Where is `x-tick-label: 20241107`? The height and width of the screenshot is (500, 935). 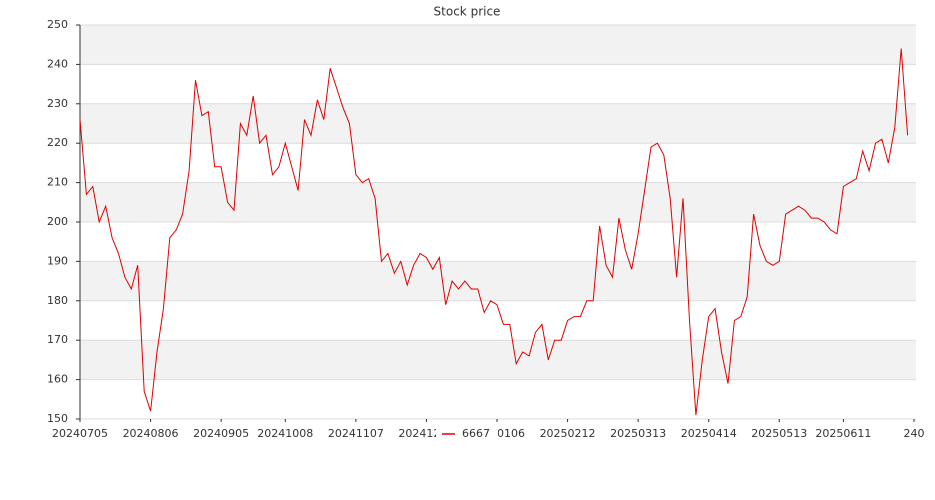 x-tick-label: 20241107 is located at coordinates (356, 433).